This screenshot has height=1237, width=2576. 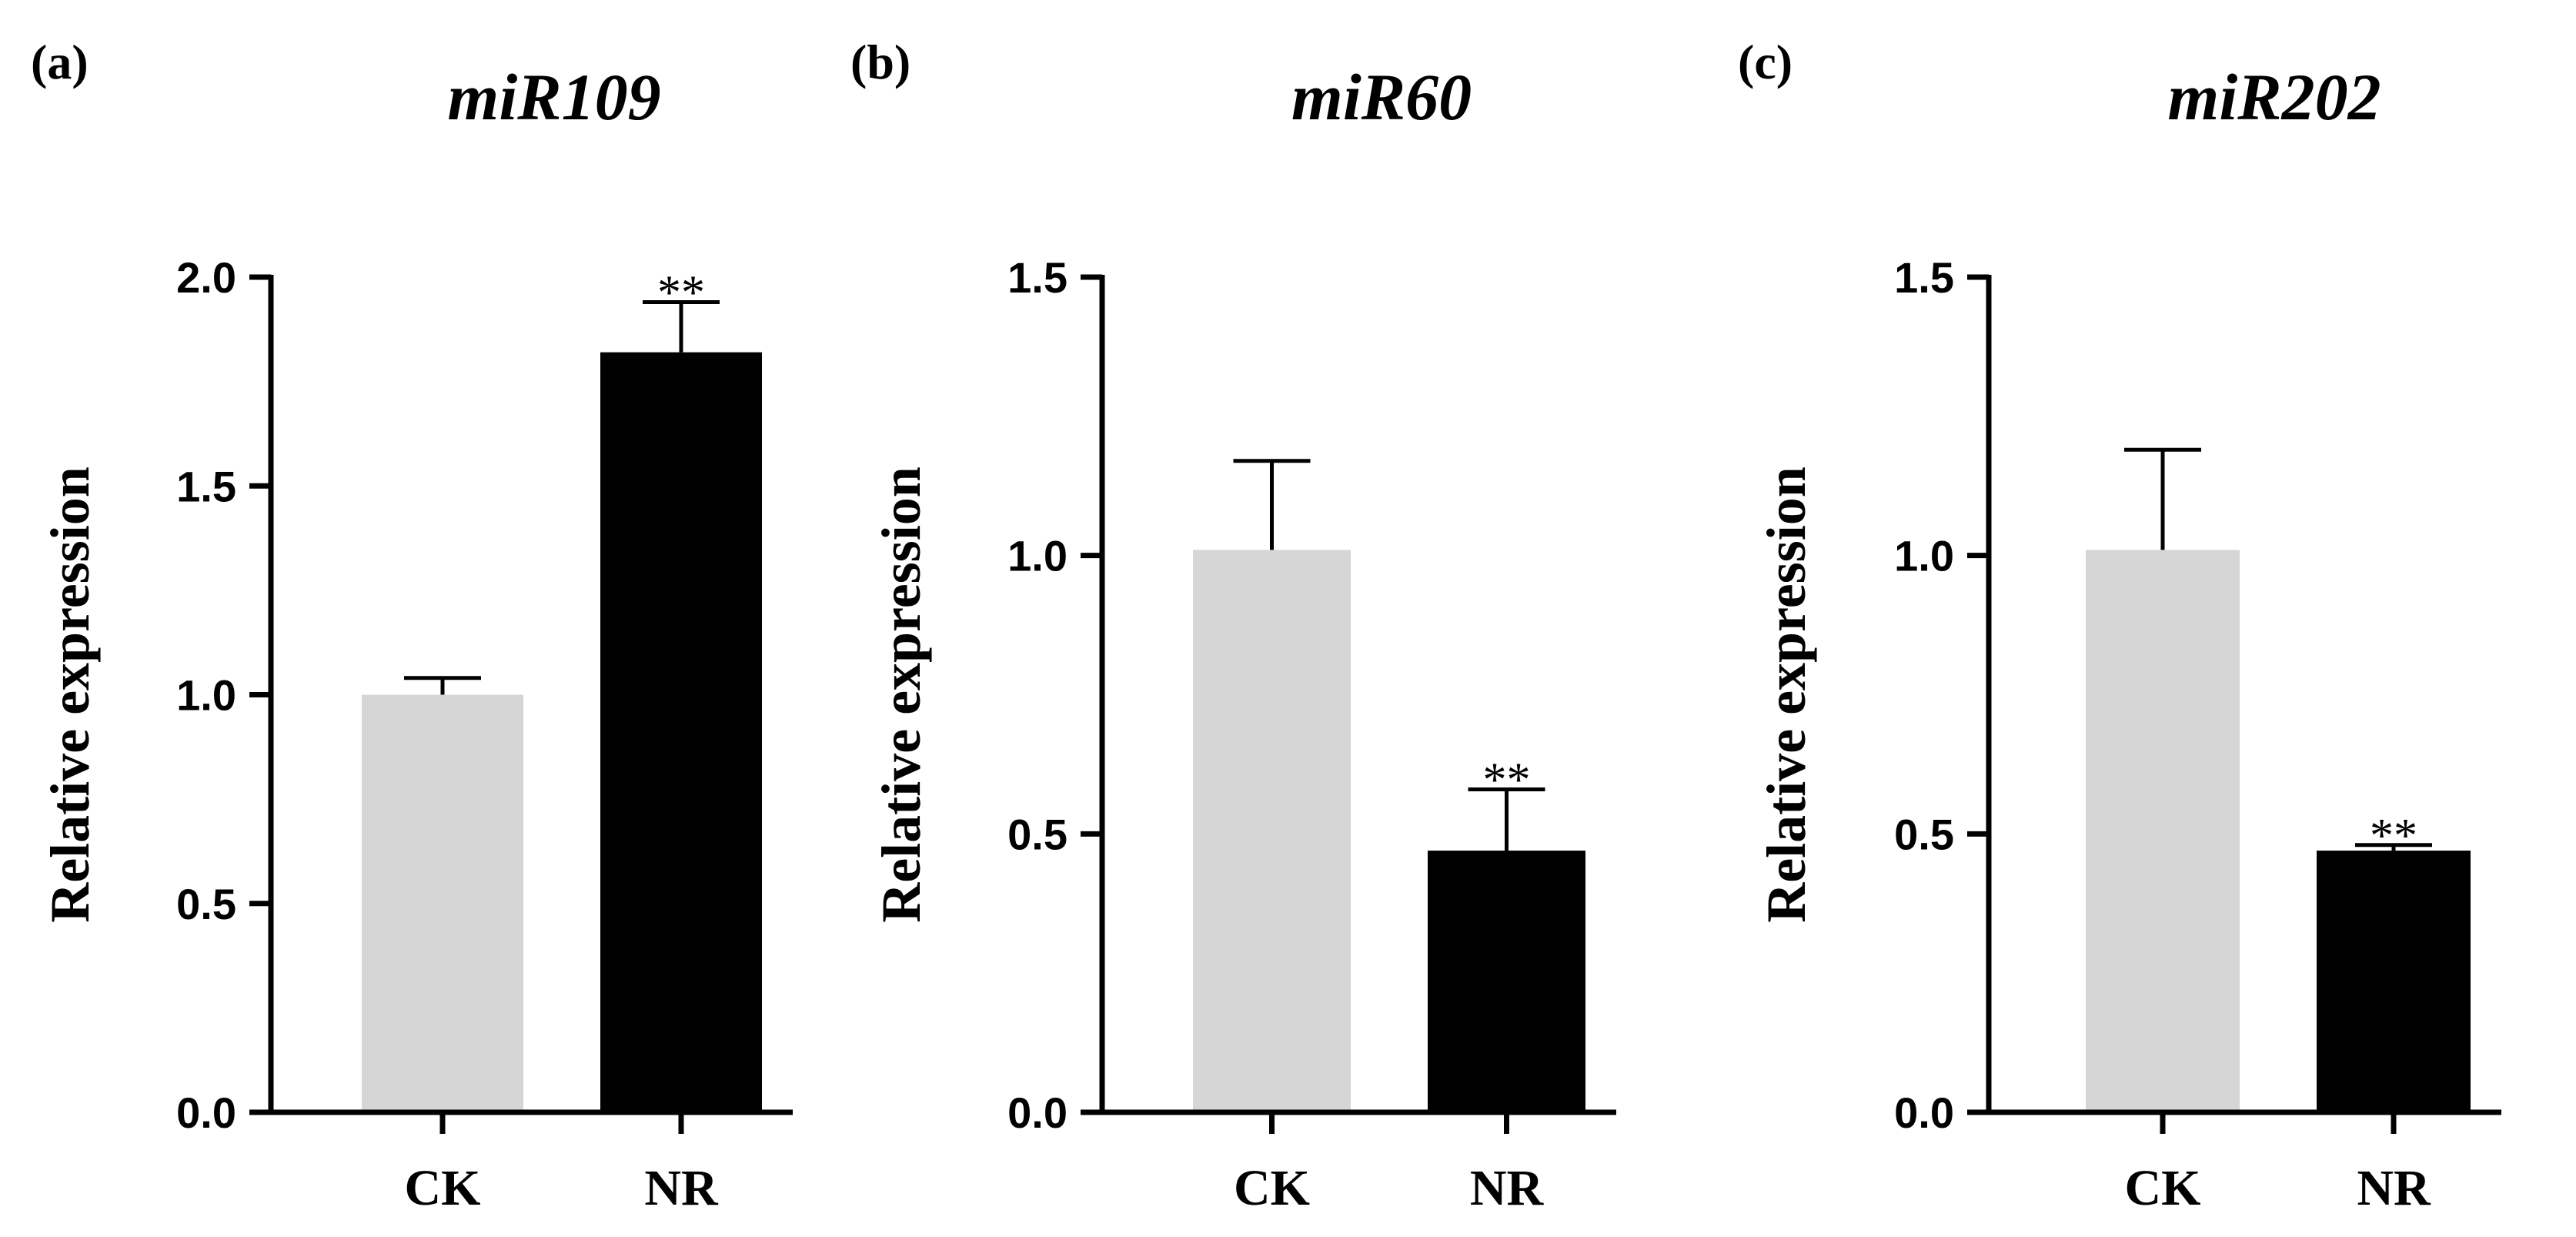 I want to click on panel-title: miR202, so click(x=2274, y=97).